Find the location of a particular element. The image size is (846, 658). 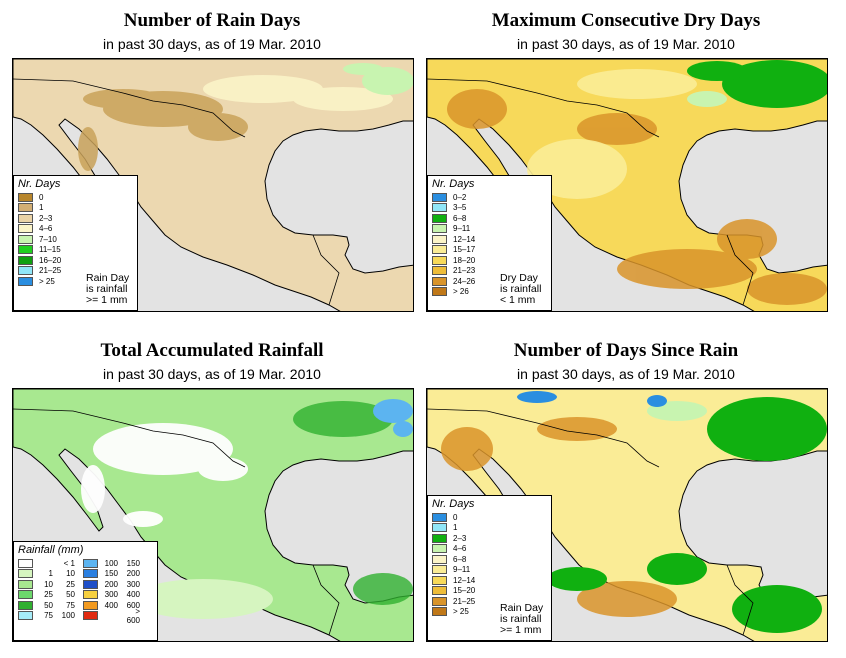

legend-label: 3–5 is located at coordinates (460, 208).